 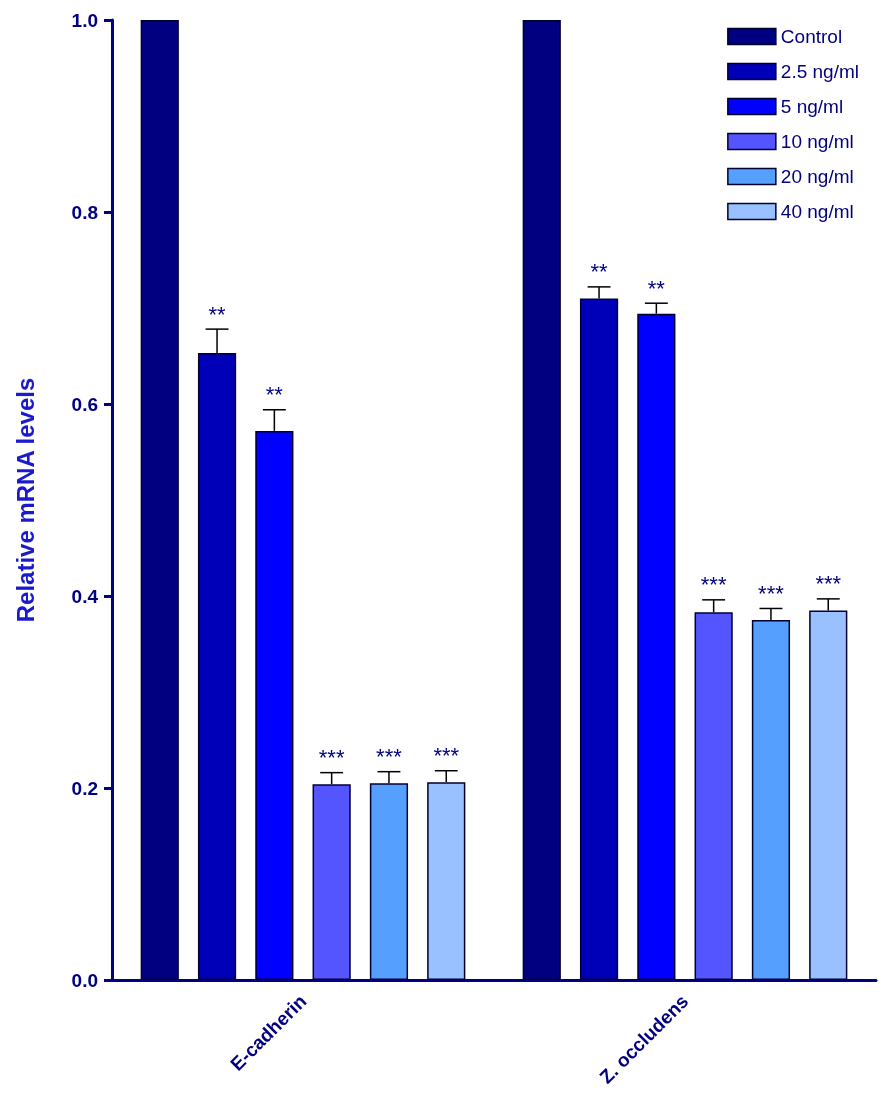 What do you see at coordinates (817, 141) in the screenshot?
I see `legend-label: 10 ng/ml` at bounding box center [817, 141].